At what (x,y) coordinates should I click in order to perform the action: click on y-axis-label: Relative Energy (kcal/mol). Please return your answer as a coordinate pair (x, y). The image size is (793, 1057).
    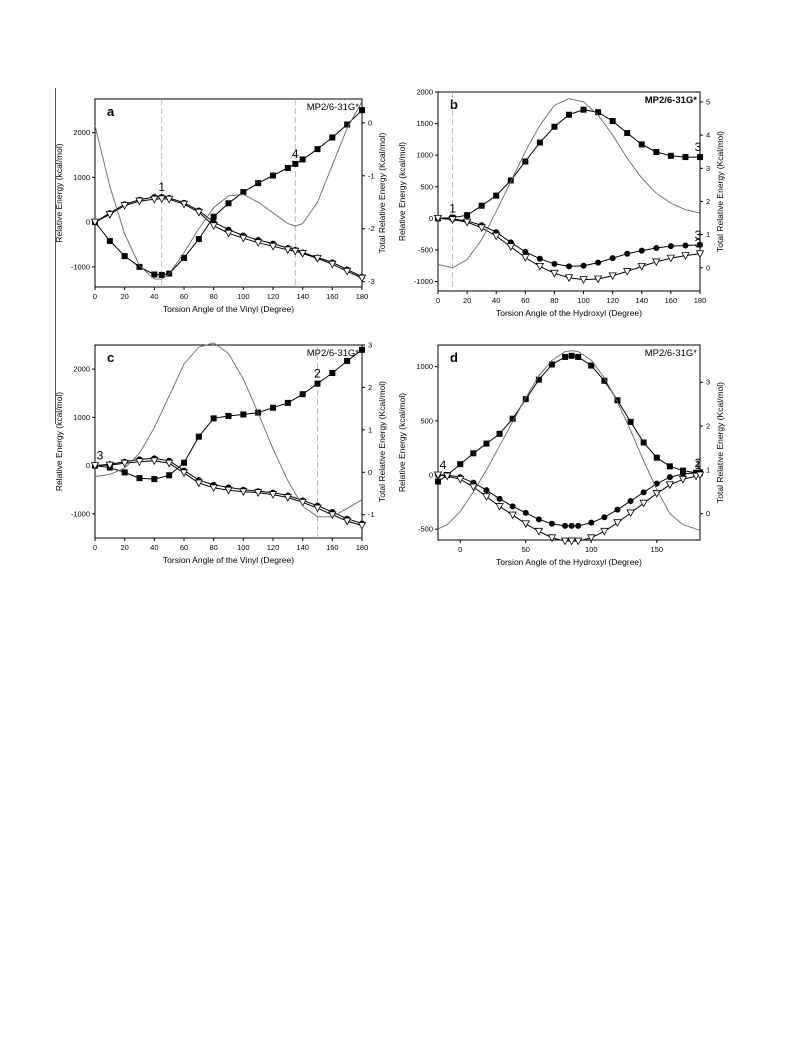
    Looking at the image, I should click on (402, 442).